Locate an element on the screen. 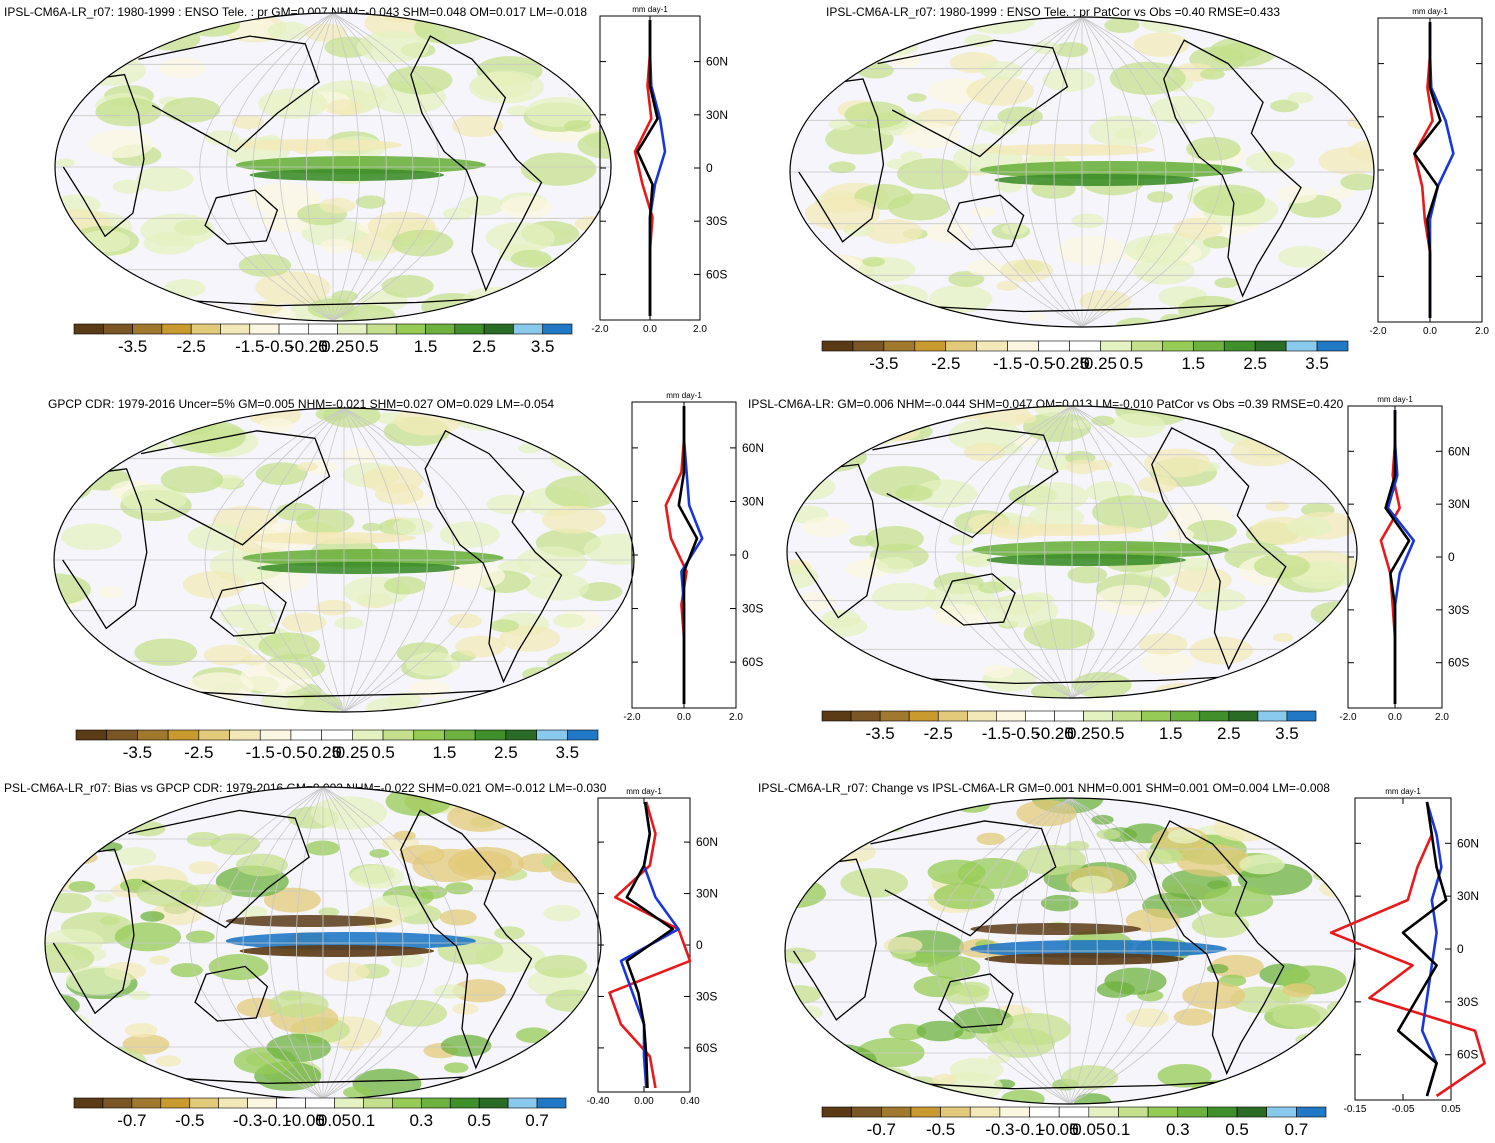  colorbar-label: 3.5 is located at coordinates (567, 752).